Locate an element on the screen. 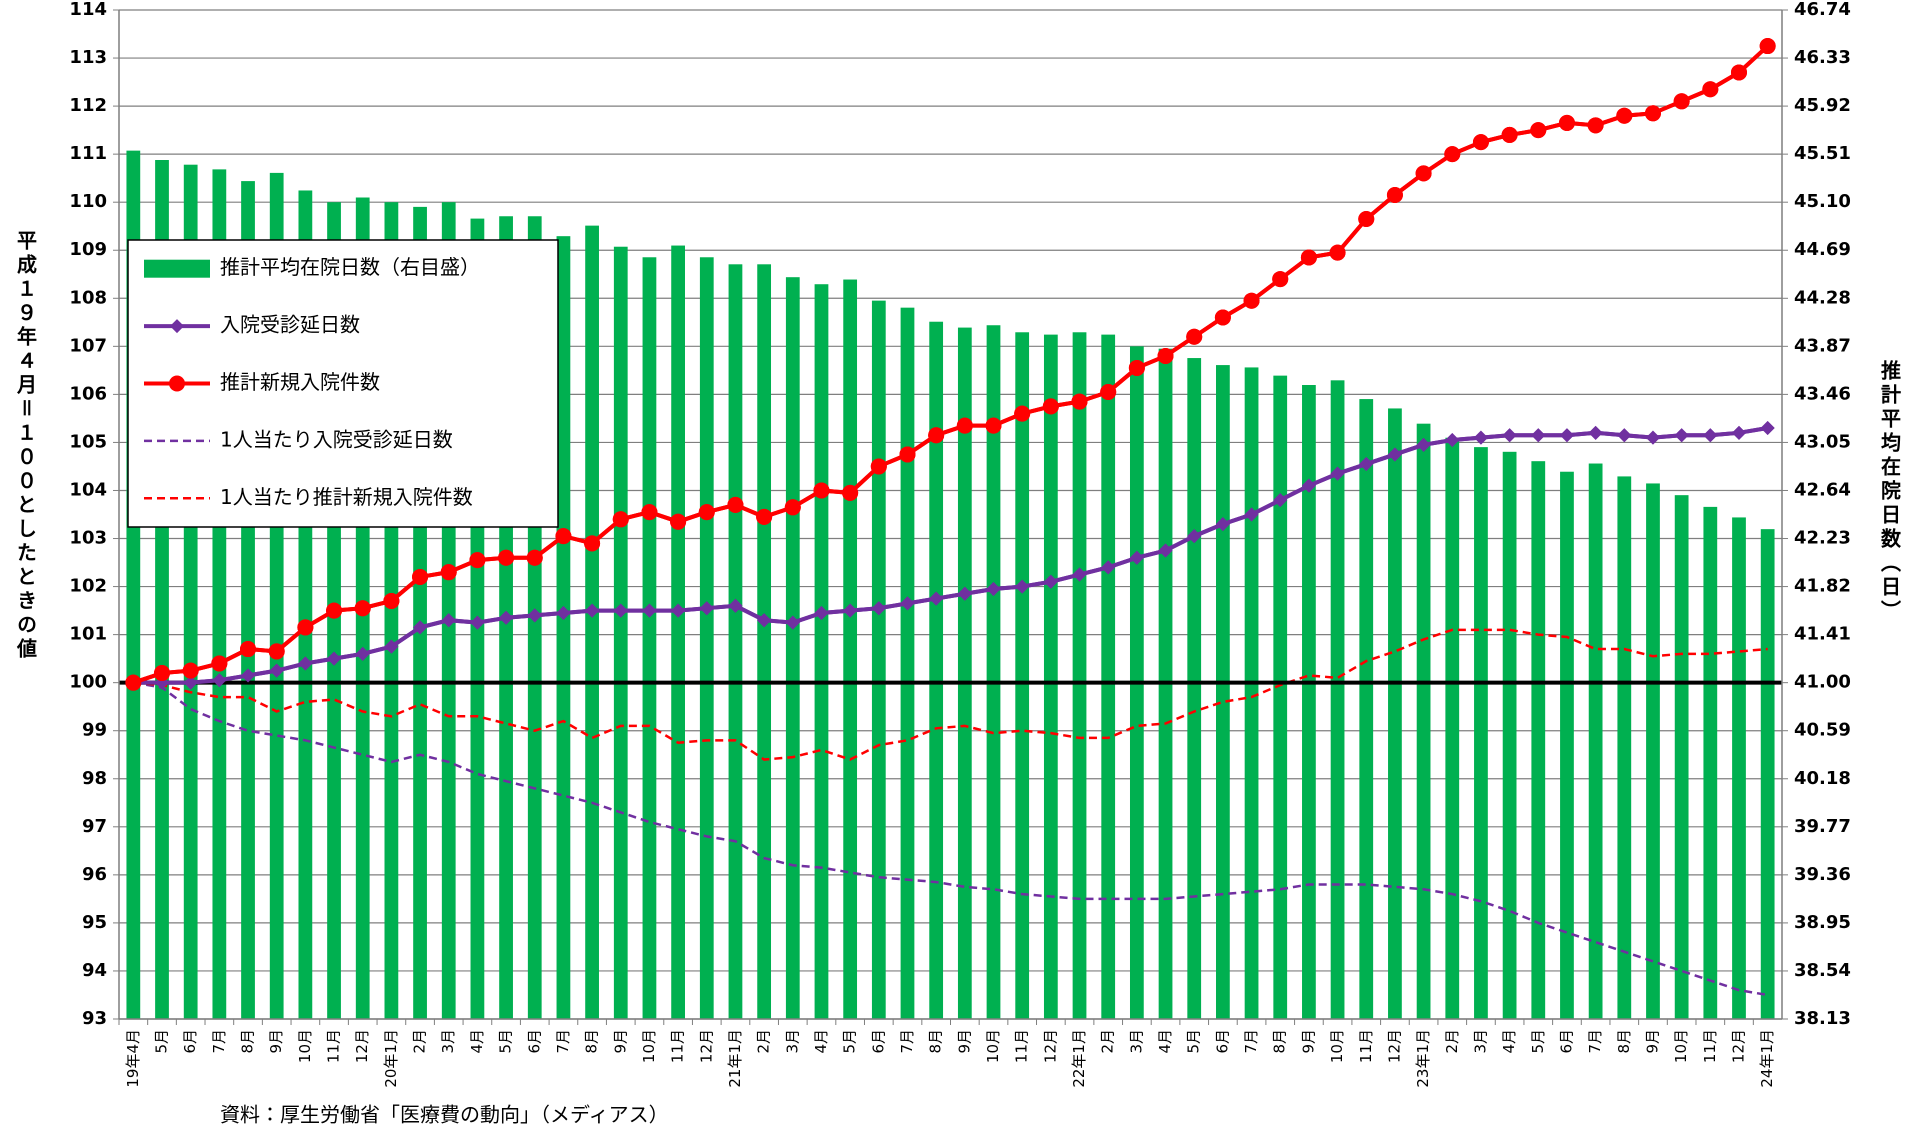 The width and height of the screenshot is (1911, 1124). x-tick-label: 22年1月 is located at coordinates (1079, 1058).